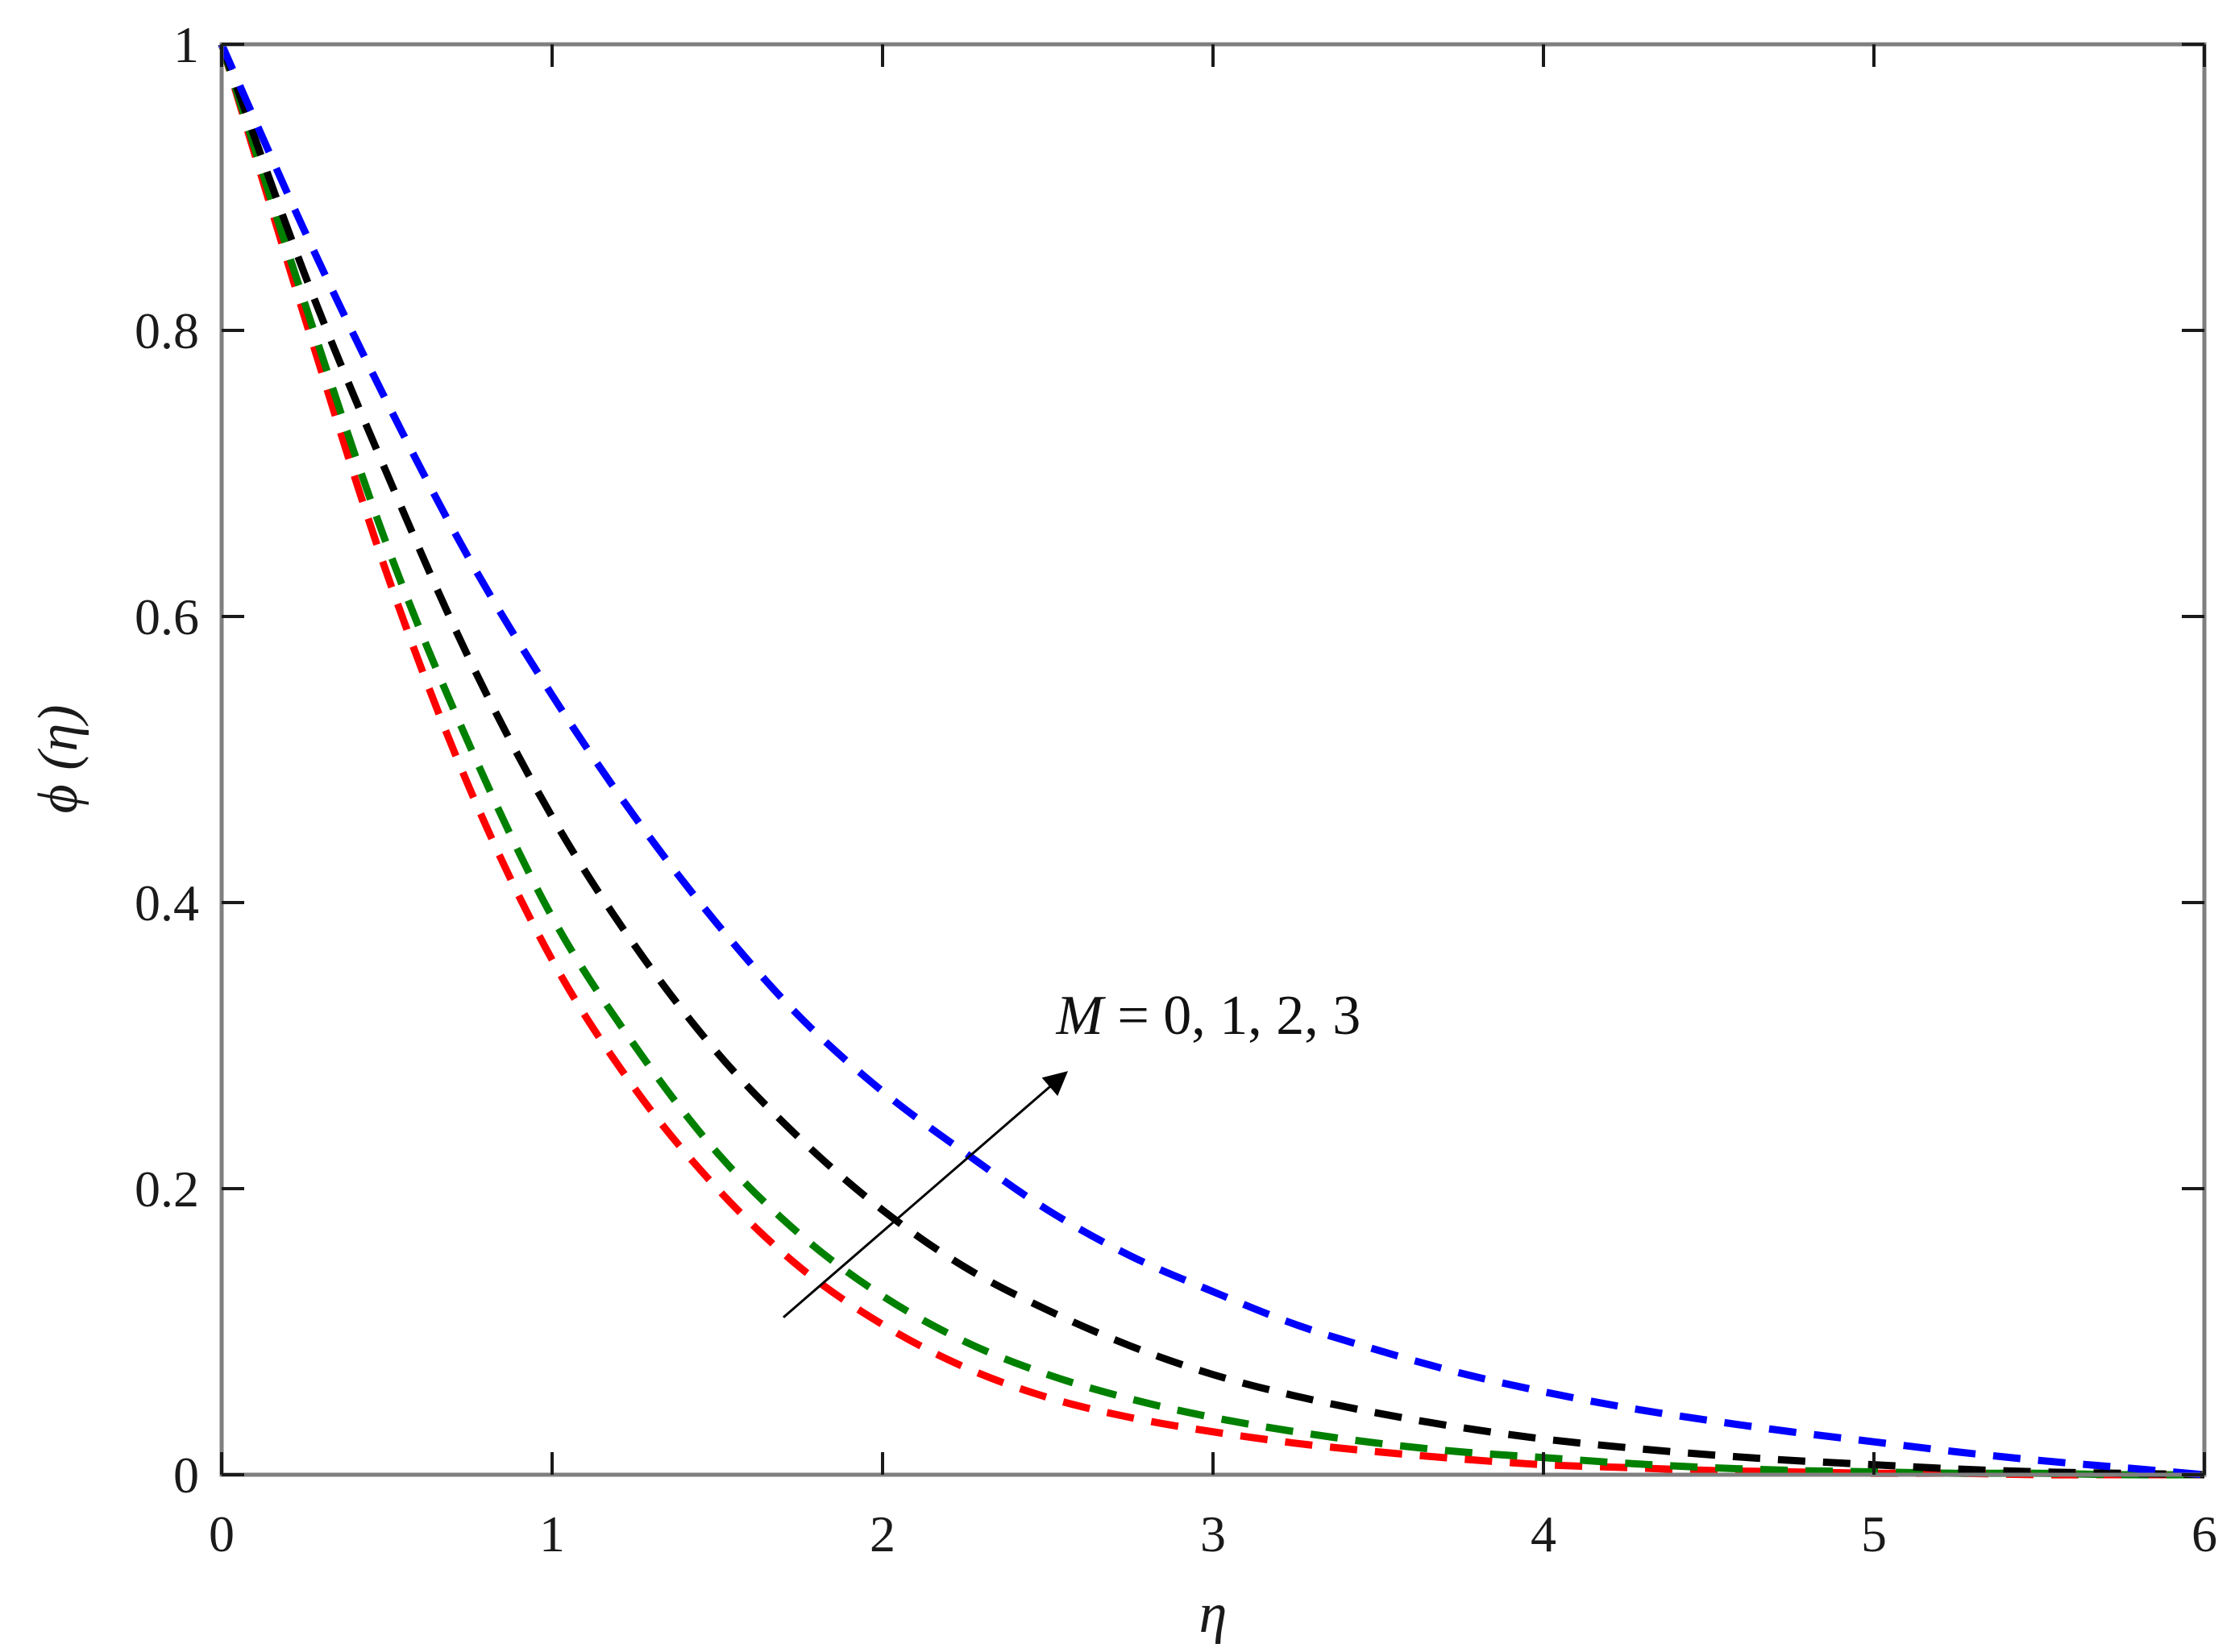 This screenshot has height=1652, width=2235. I want to click on x-tick-label: 5, so click(1874, 1534).